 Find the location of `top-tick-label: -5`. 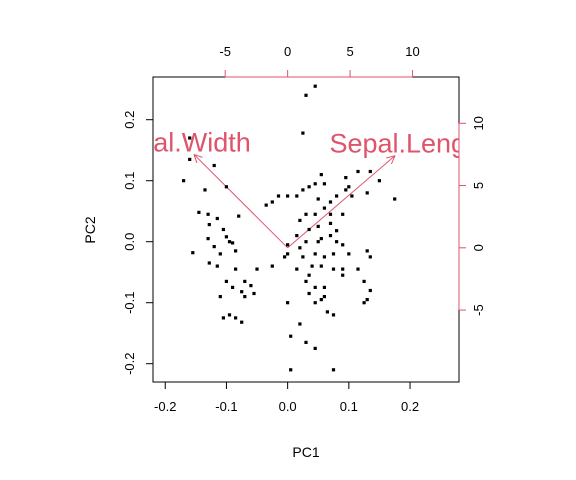

top-tick-label: -5 is located at coordinates (225, 51).